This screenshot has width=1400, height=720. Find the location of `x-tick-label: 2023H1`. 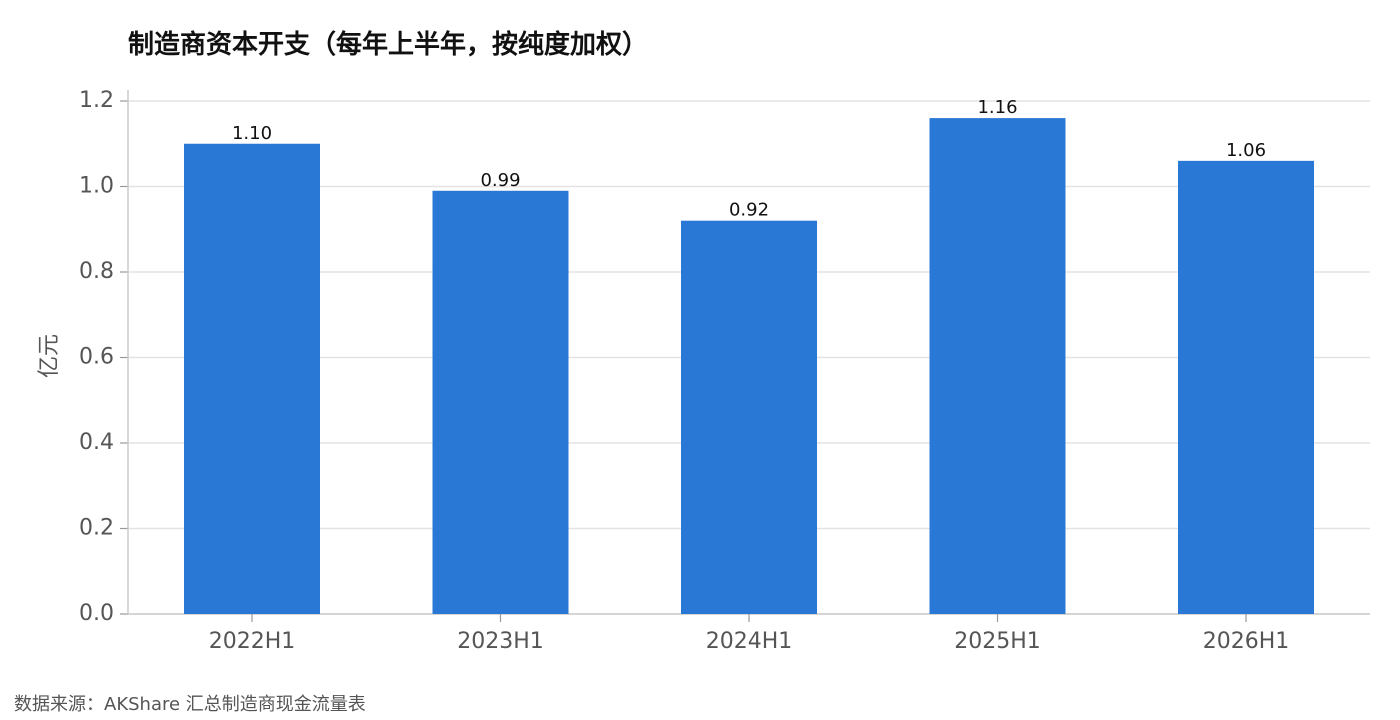

x-tick-label: 2023H1 is located at coordinates (500, 641).